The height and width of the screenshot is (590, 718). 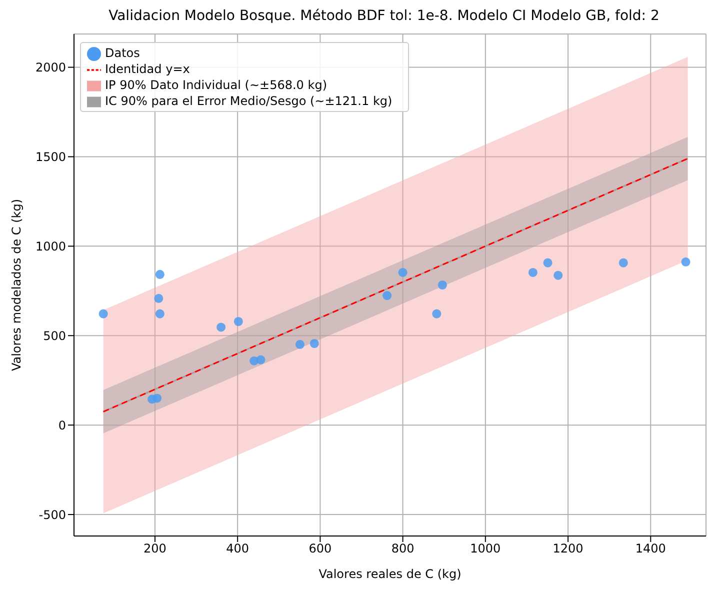 I want to click on x-tick-label: 1000, so click(x=485, y=549).